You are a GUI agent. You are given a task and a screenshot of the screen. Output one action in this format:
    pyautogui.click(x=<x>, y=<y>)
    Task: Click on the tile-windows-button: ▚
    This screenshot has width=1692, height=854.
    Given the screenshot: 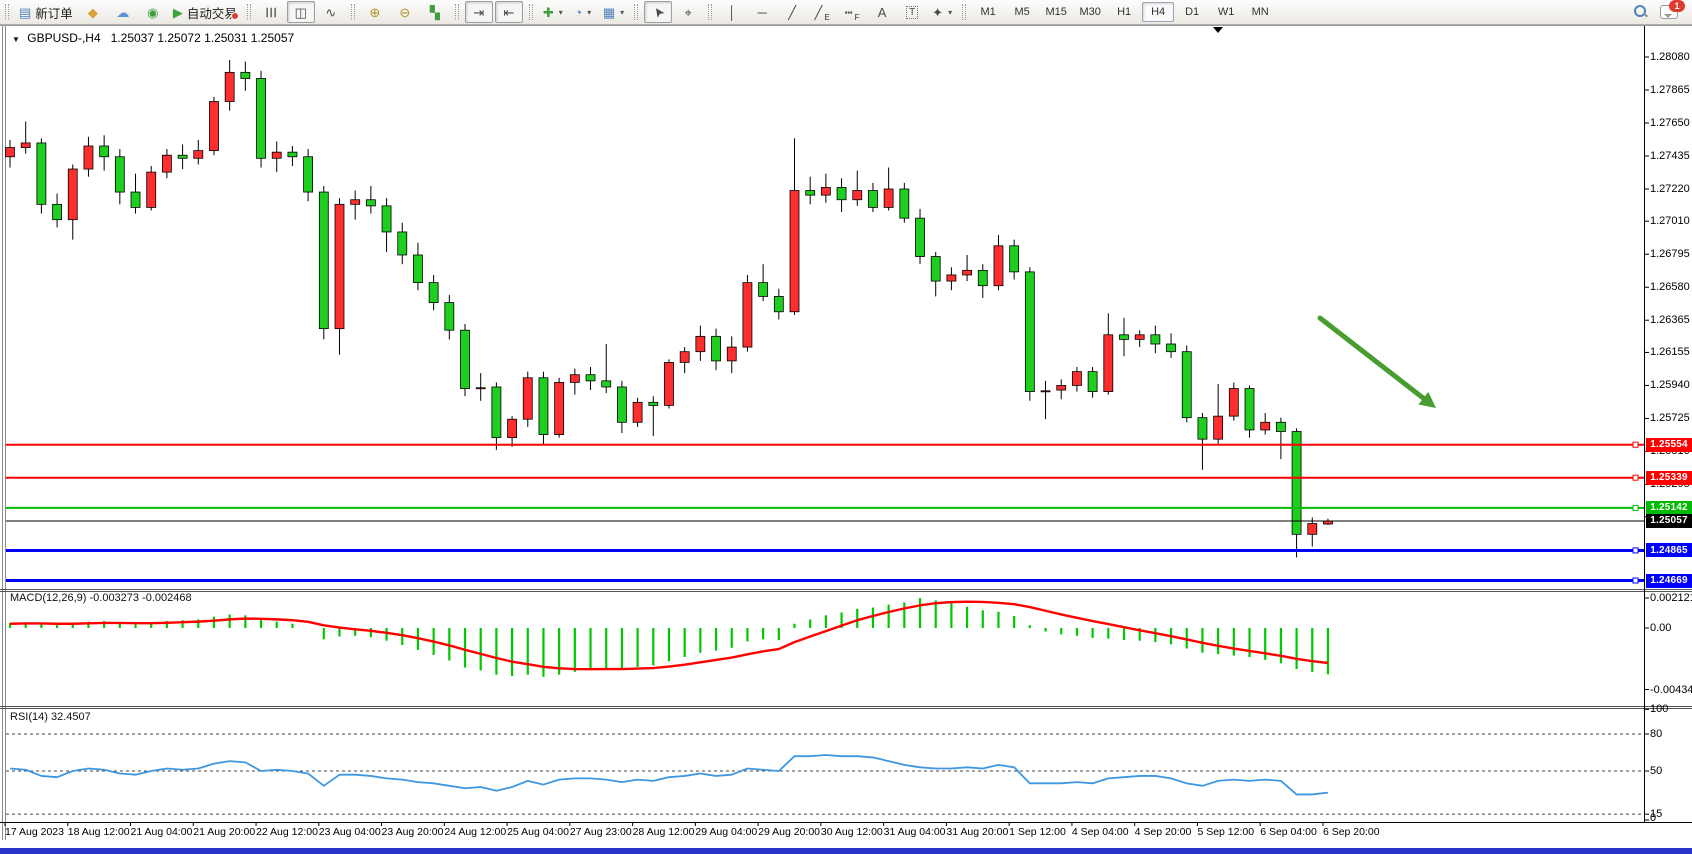 What is the action you would take?
    pyautogui.click(x=435, y=12)
    